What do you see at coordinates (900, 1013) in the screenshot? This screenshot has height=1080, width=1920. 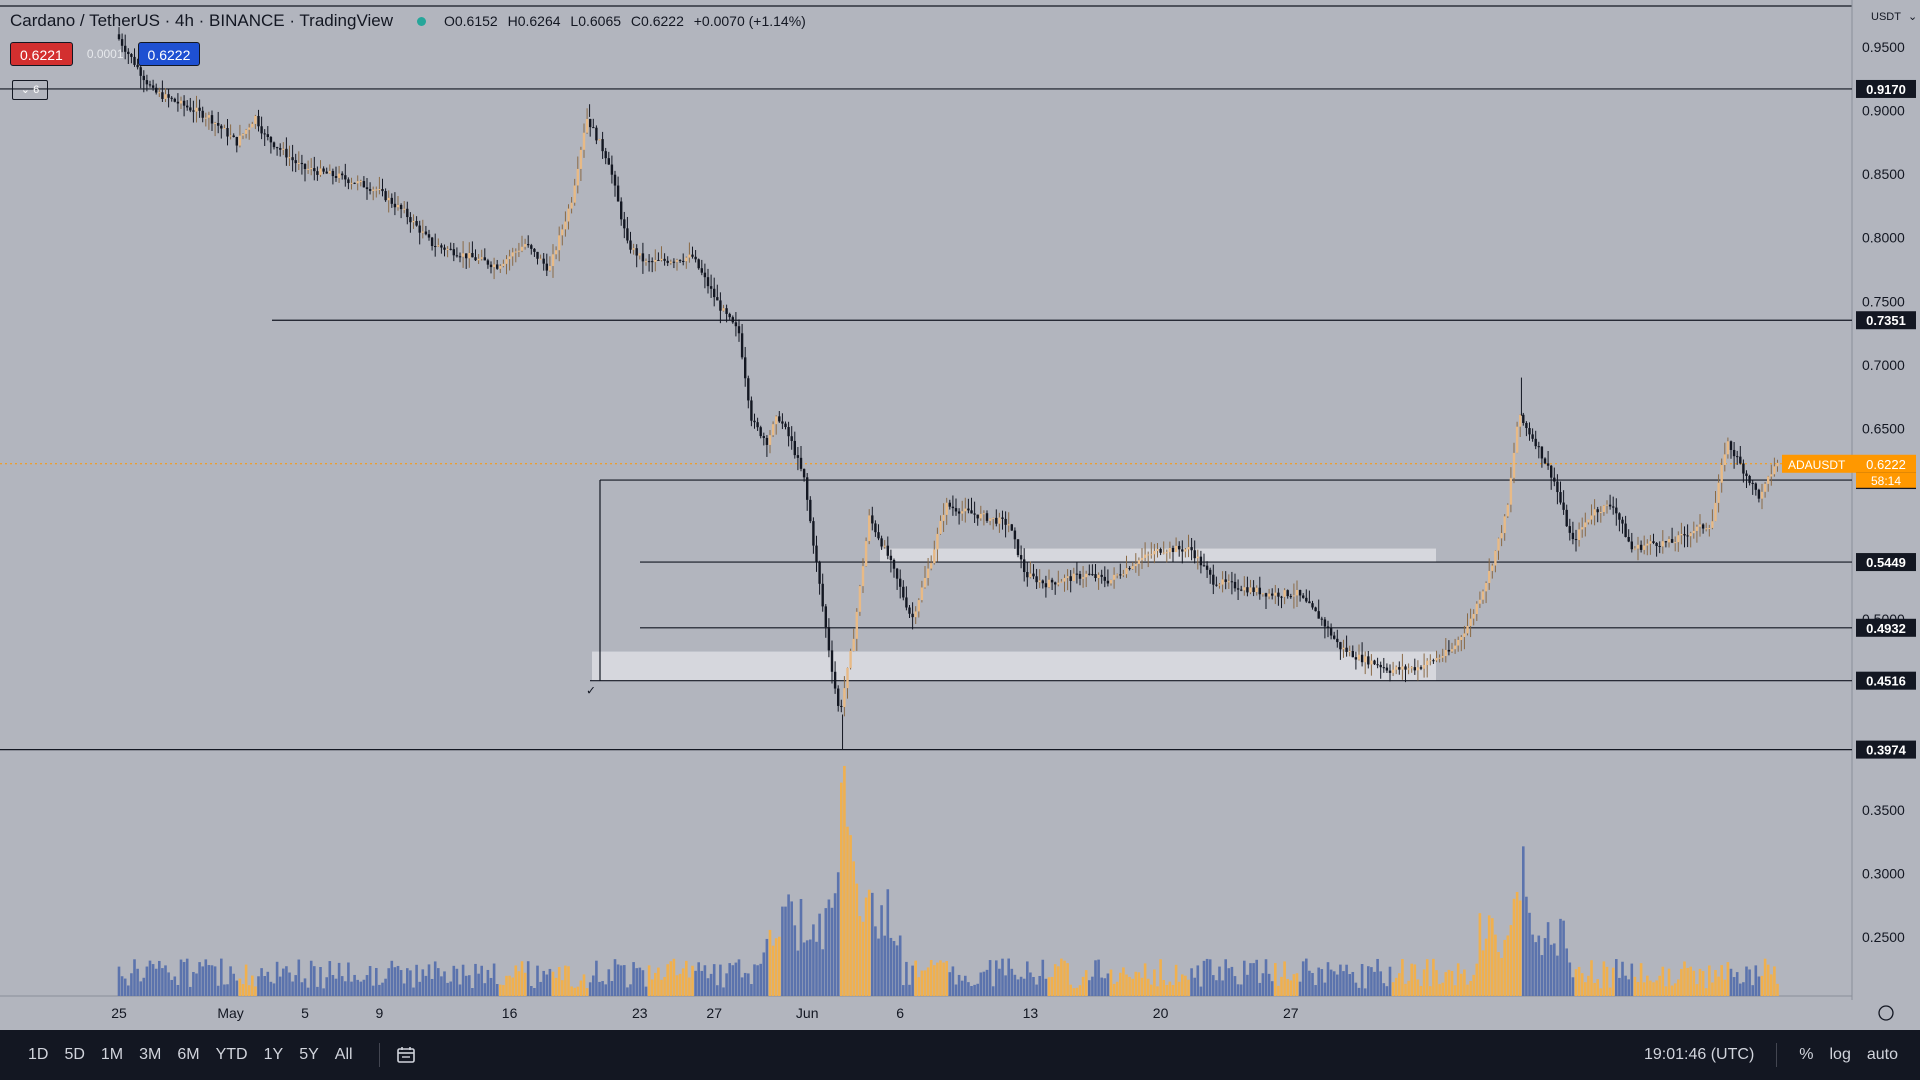 I see `x-tick-label: 6` at bounding box center [900, 1013].